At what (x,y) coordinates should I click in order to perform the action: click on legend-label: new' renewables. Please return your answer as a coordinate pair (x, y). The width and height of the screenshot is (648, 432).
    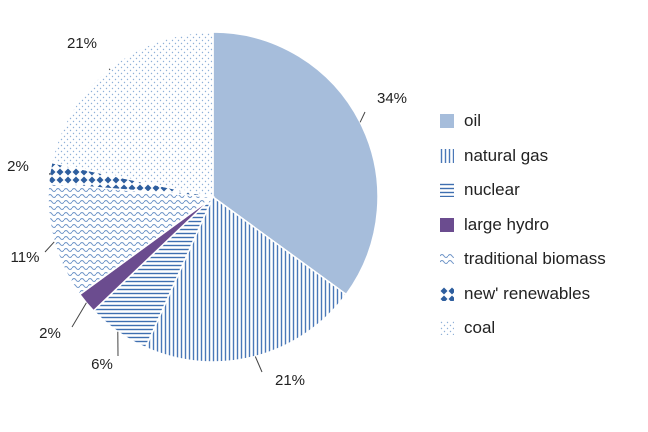
    Looking at the image, I should click on (527, 293).